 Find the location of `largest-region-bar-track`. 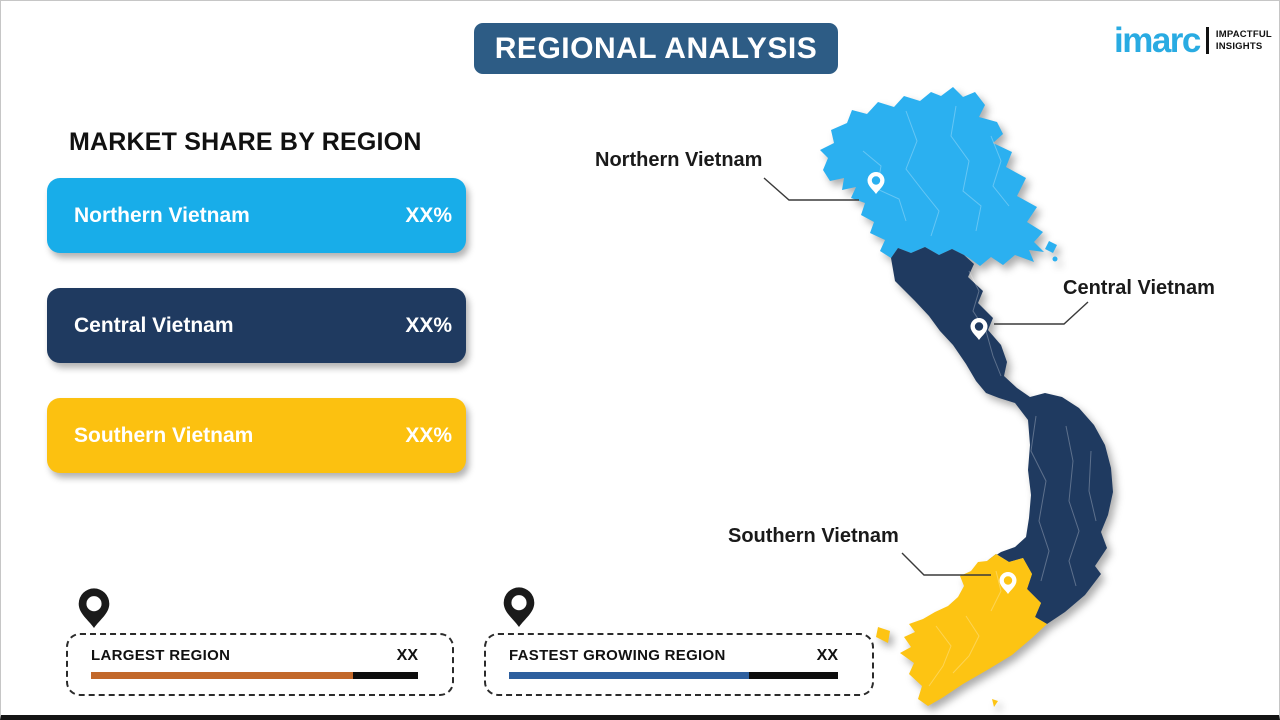

largest-region-bar-track is located at coordinates (254, 675).